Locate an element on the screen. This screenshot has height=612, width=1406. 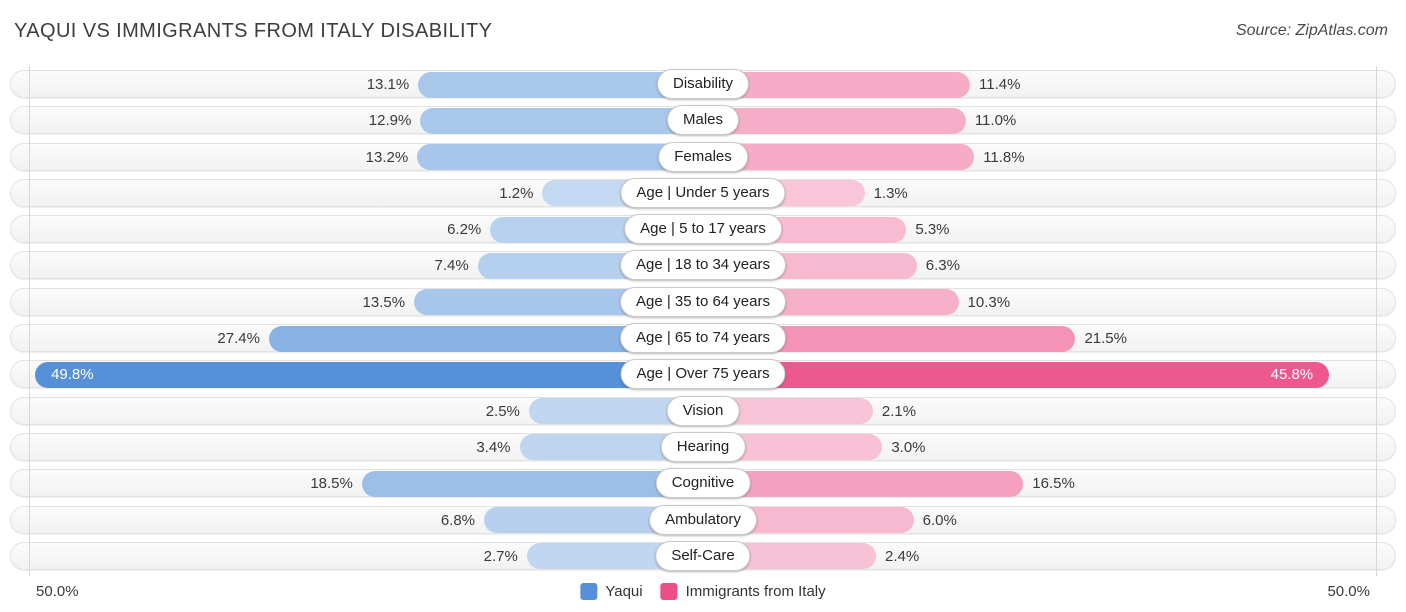
yaqui-value-label: 6.8% is located at coordinates (458, 520).